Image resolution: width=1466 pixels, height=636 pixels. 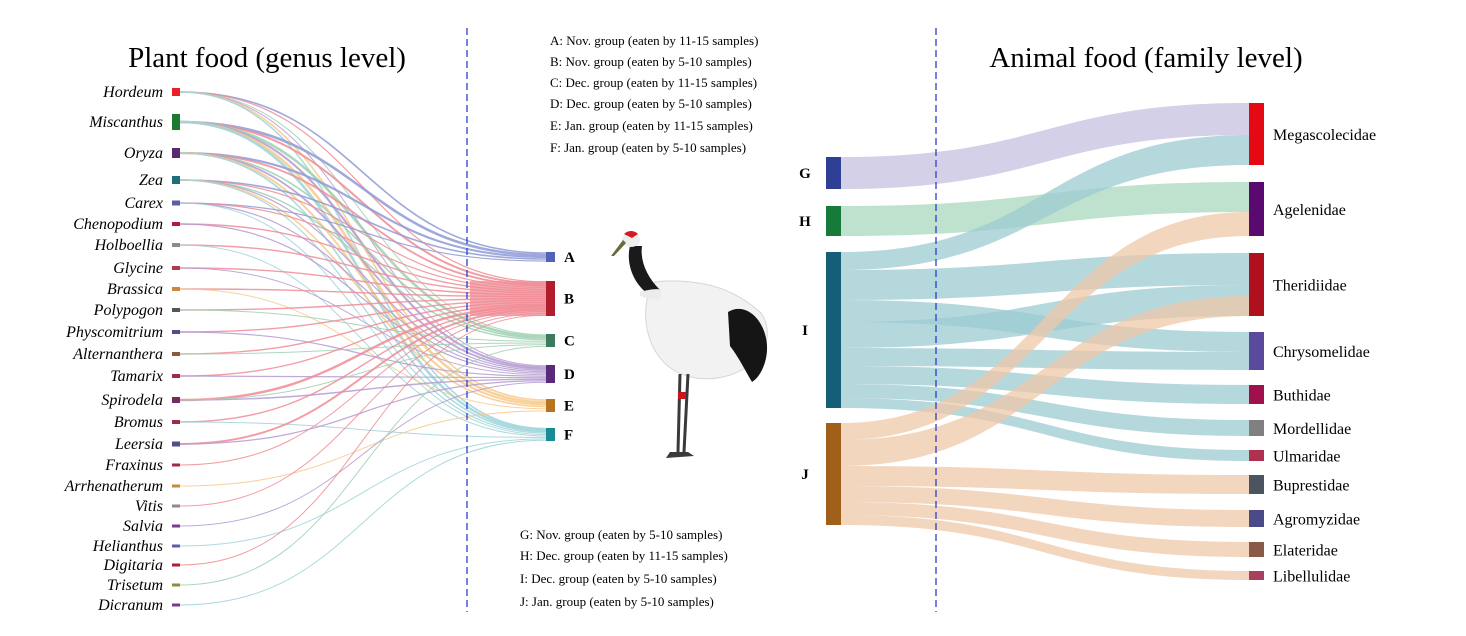 What do you see at coordinates (117, 354) in the screenshot?
I see `plant-genus-label: Alternanthera` at bounding box center [117, 354].